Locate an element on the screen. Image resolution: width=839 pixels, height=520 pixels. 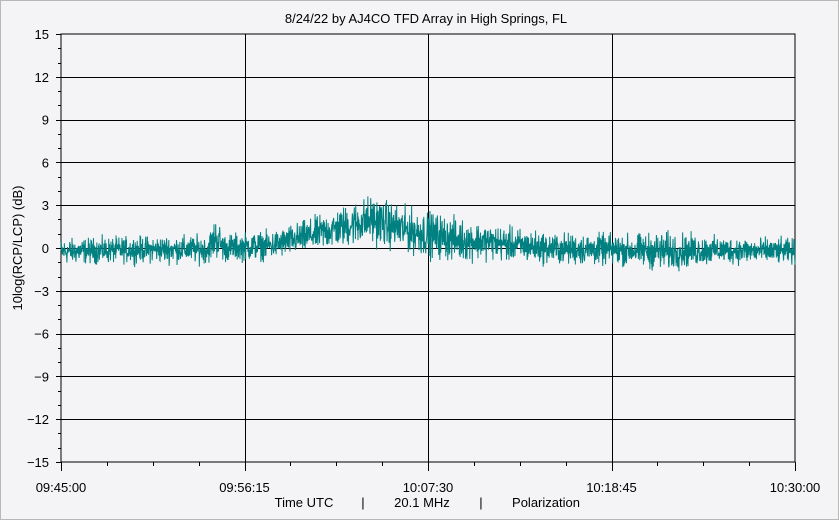
y-tick-label: 0 is located at coordinates (45, 248).